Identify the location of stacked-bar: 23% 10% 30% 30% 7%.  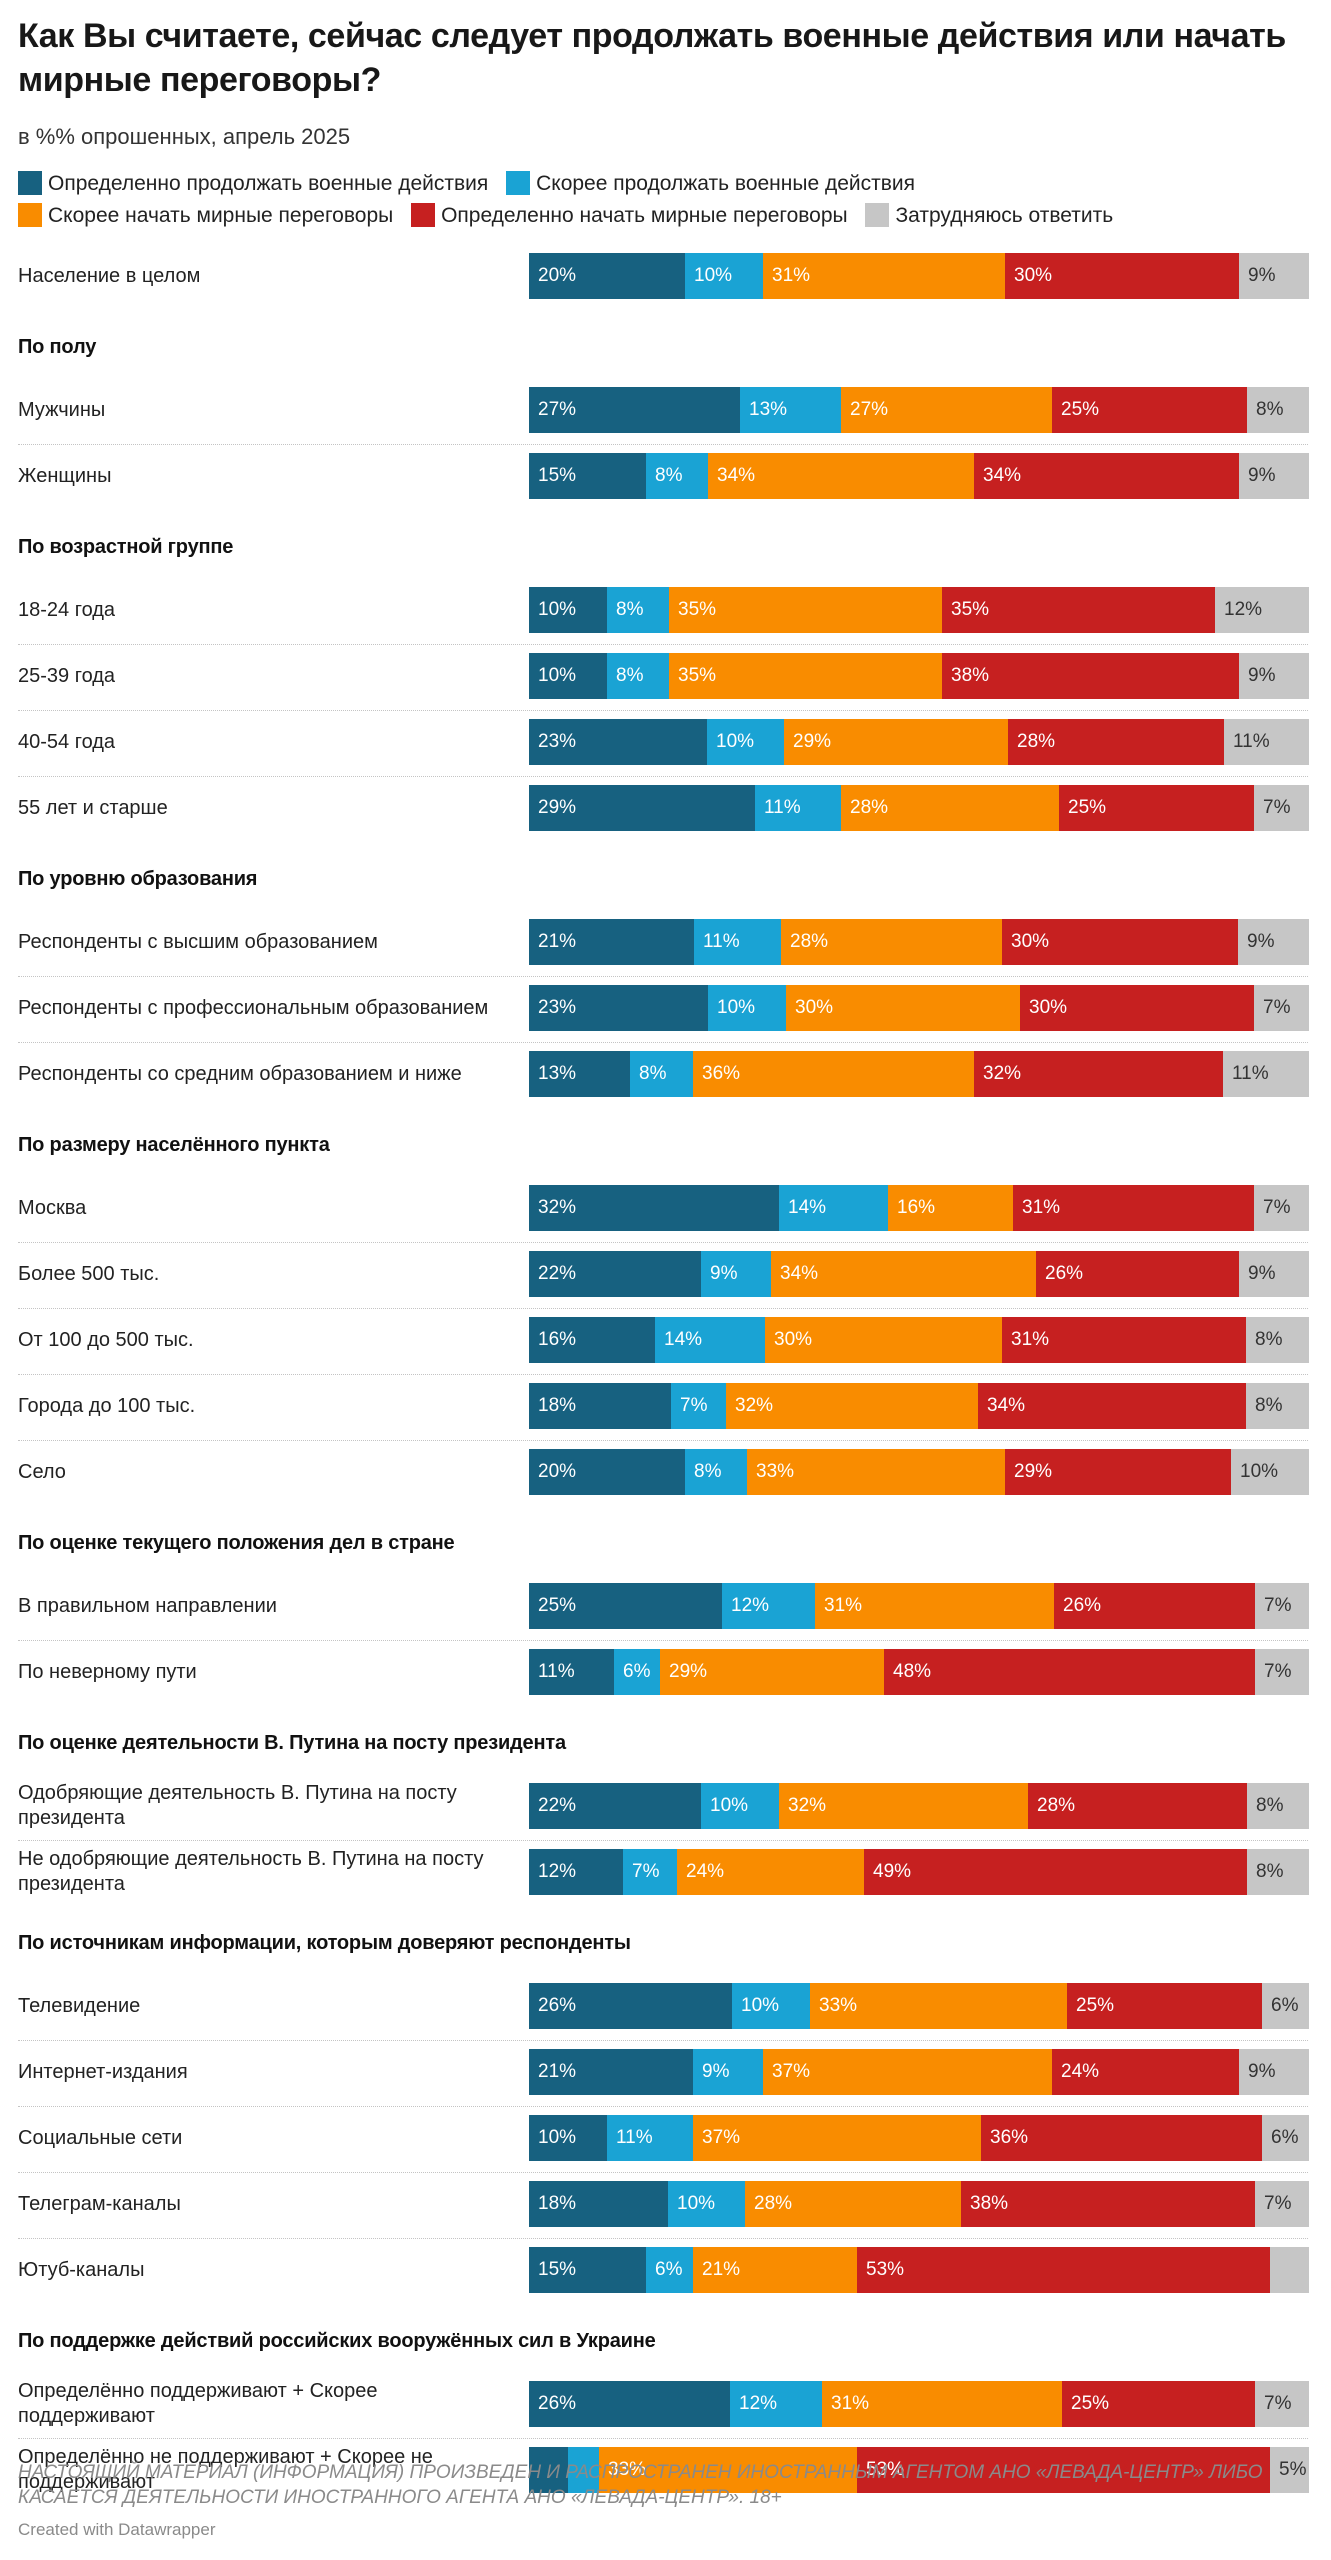
(919, 1008).